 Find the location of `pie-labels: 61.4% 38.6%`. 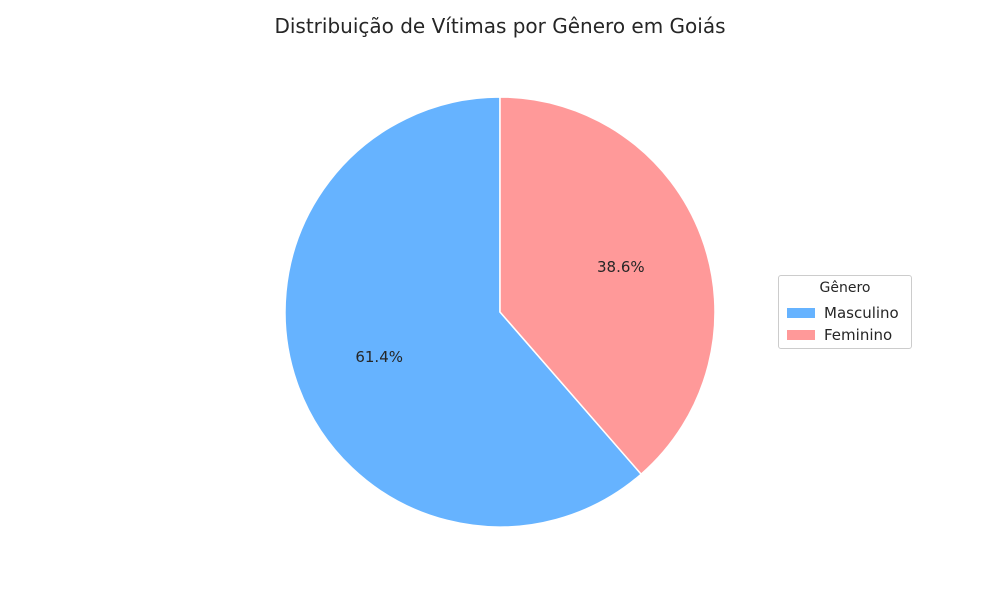

pie-labels: 61.4% 38.6% is located at coordinates (499, 312).